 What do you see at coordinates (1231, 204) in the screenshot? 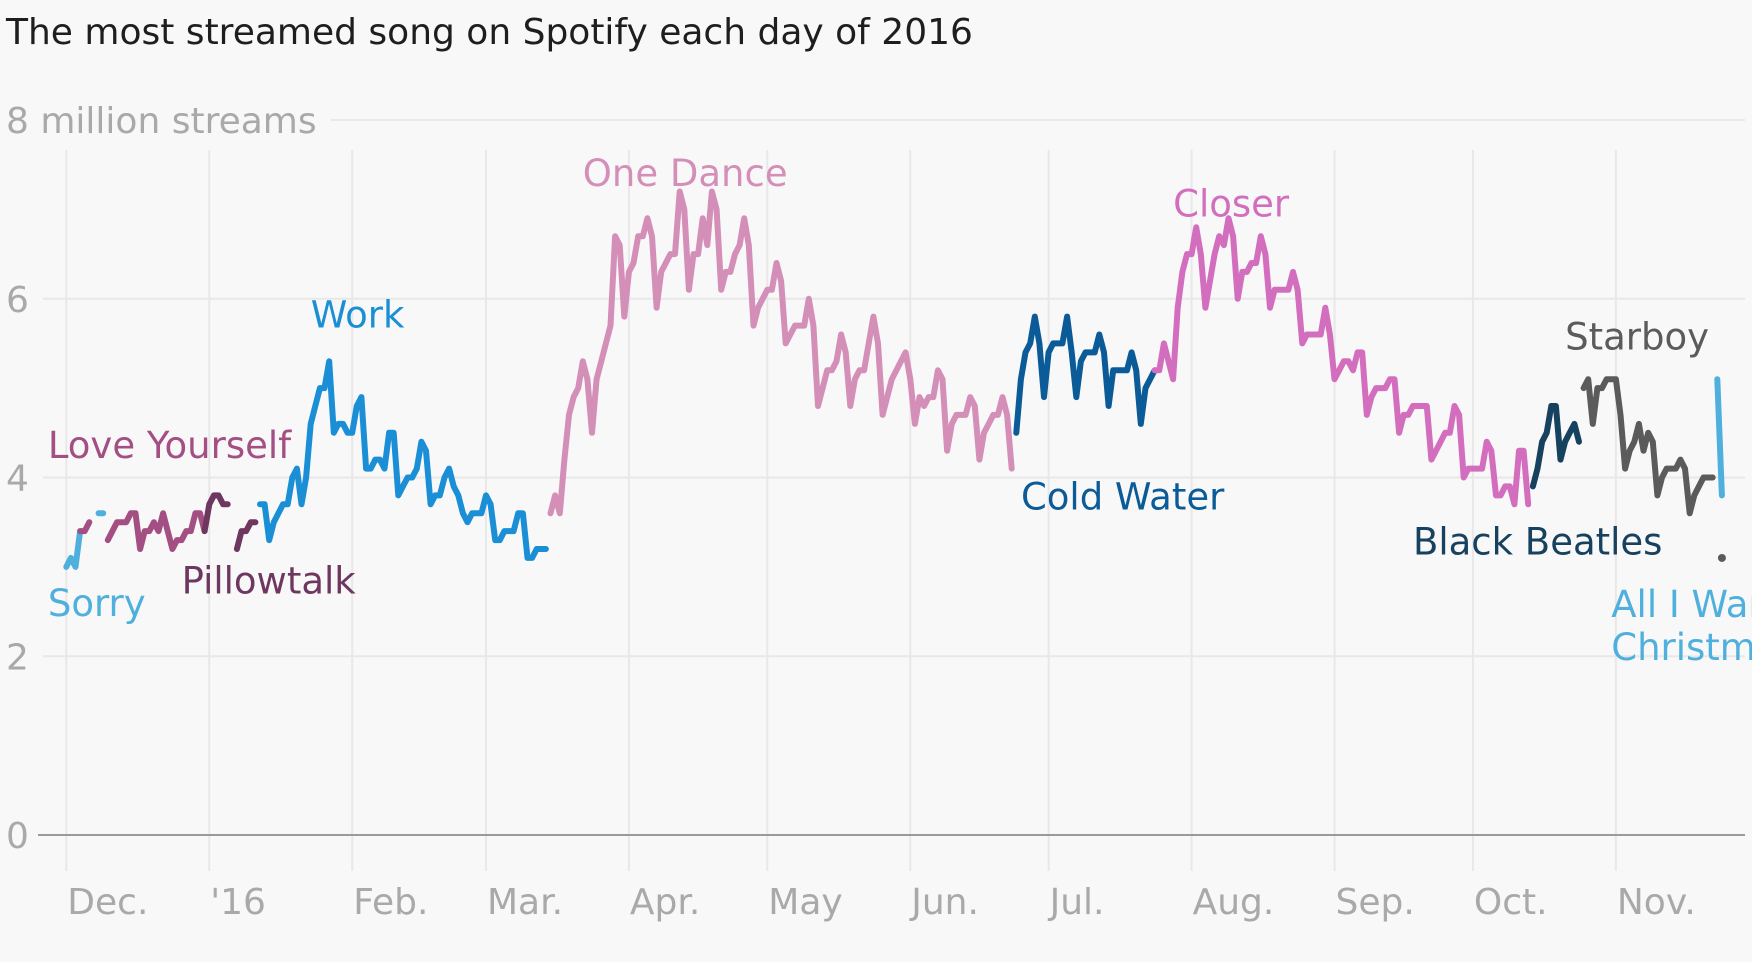
I see `series-label-closer: Closer` at bounding box center [1231, 204].